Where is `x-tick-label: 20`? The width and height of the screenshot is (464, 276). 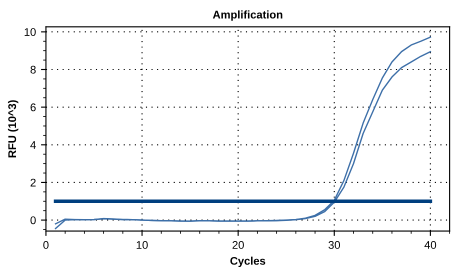 x-tick-label: 20 is located at coordinates (238, 245).